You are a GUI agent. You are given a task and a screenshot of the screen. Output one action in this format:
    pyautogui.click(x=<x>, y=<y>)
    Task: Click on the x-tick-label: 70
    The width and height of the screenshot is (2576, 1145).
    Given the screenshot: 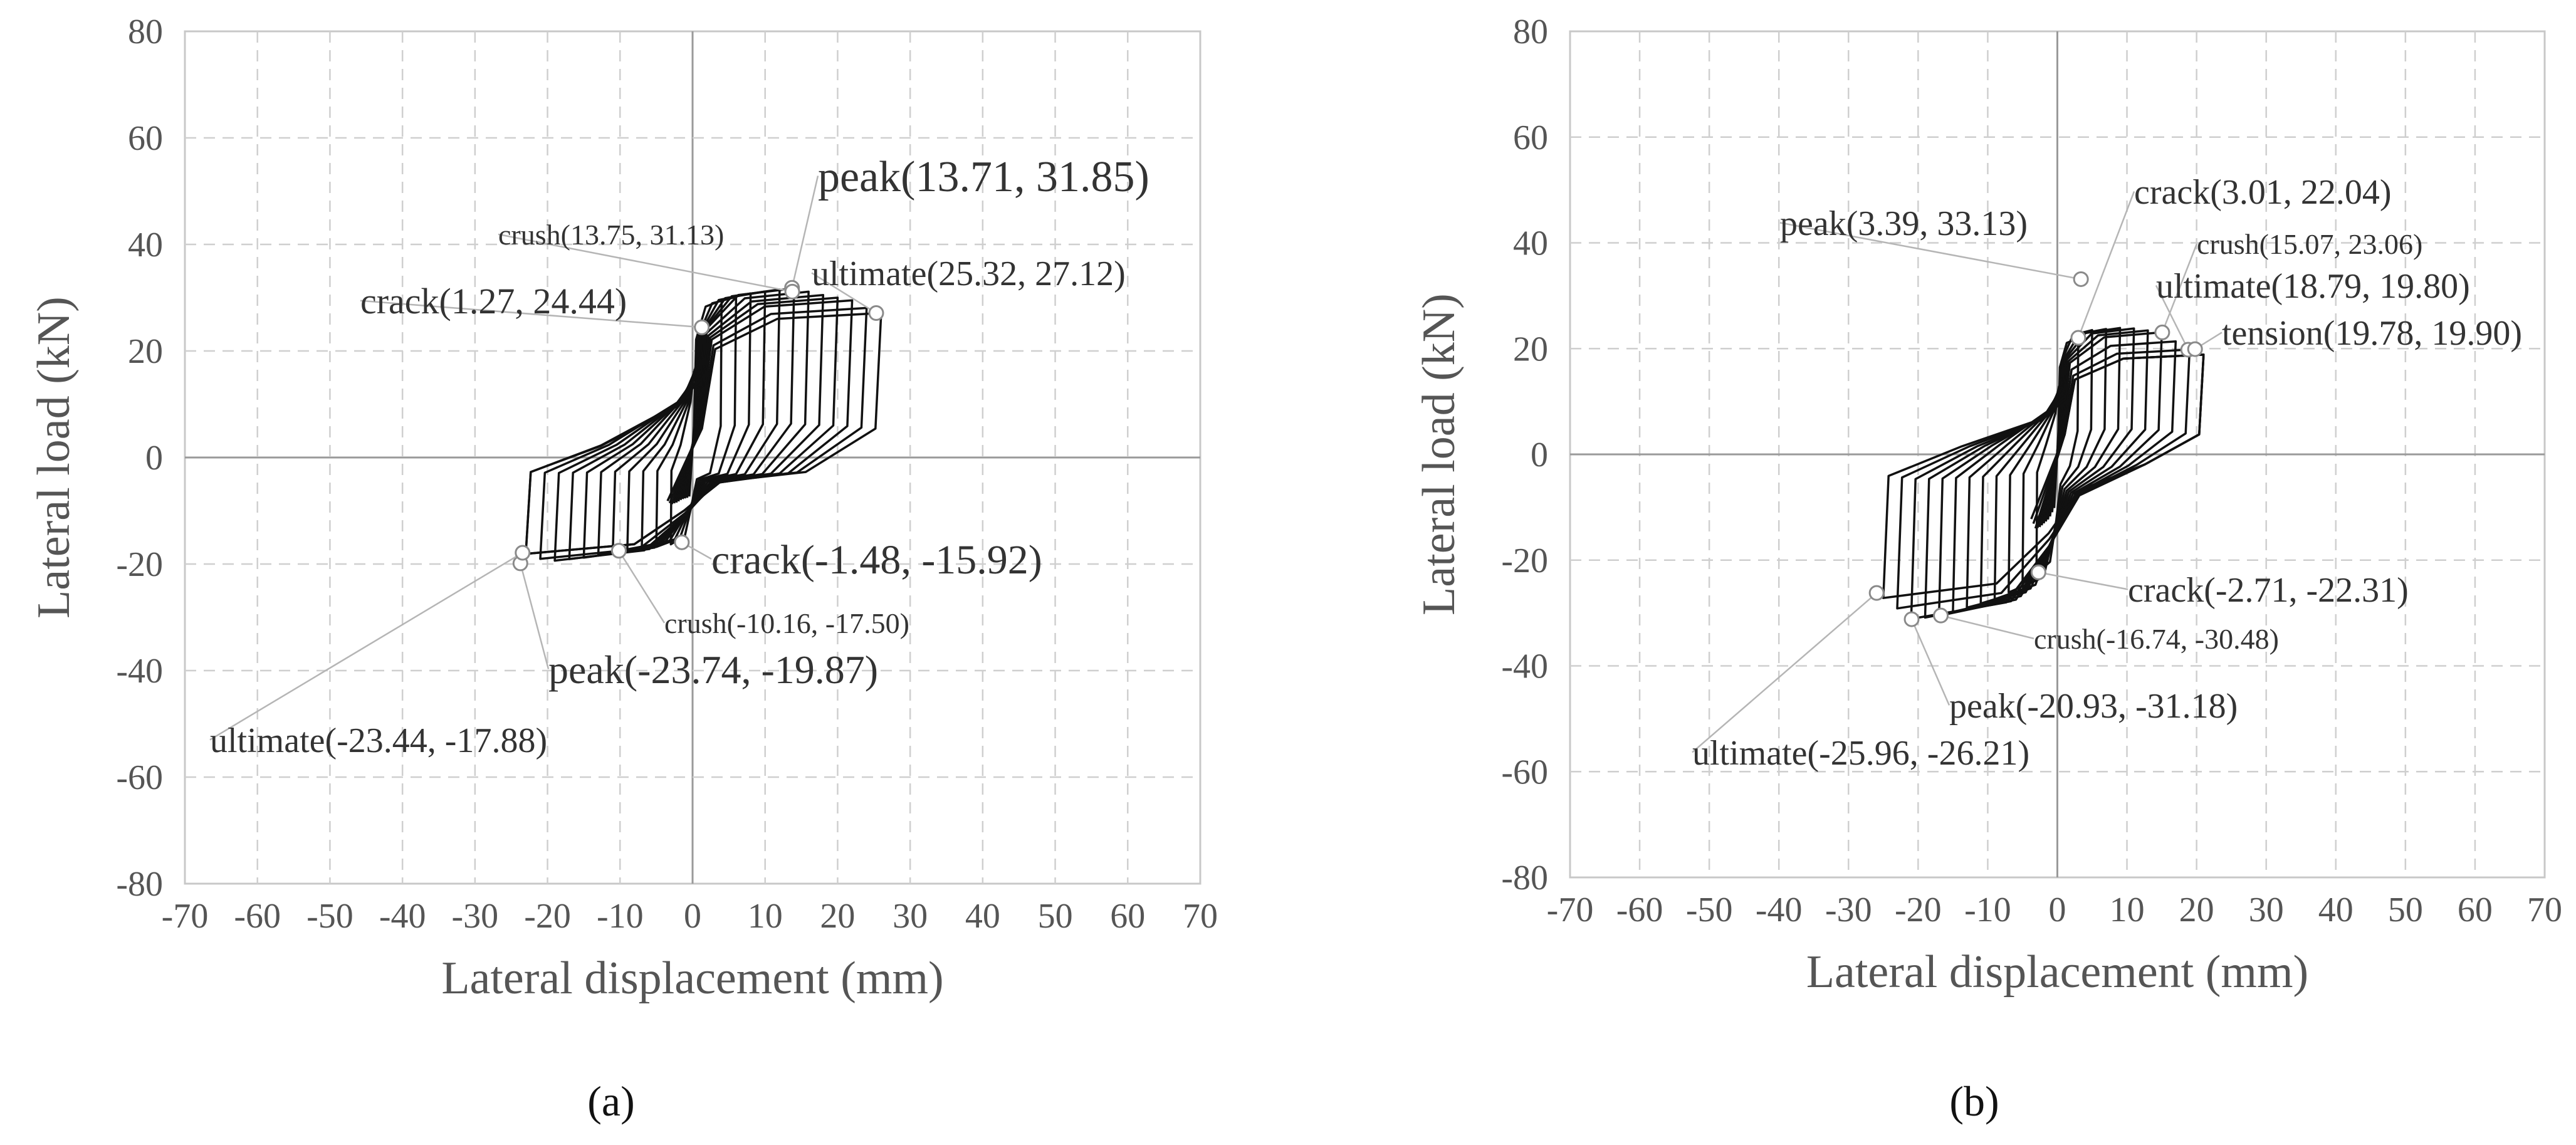 What is the action you would take?
    pyautogui.click(x=2544, y=910)
    